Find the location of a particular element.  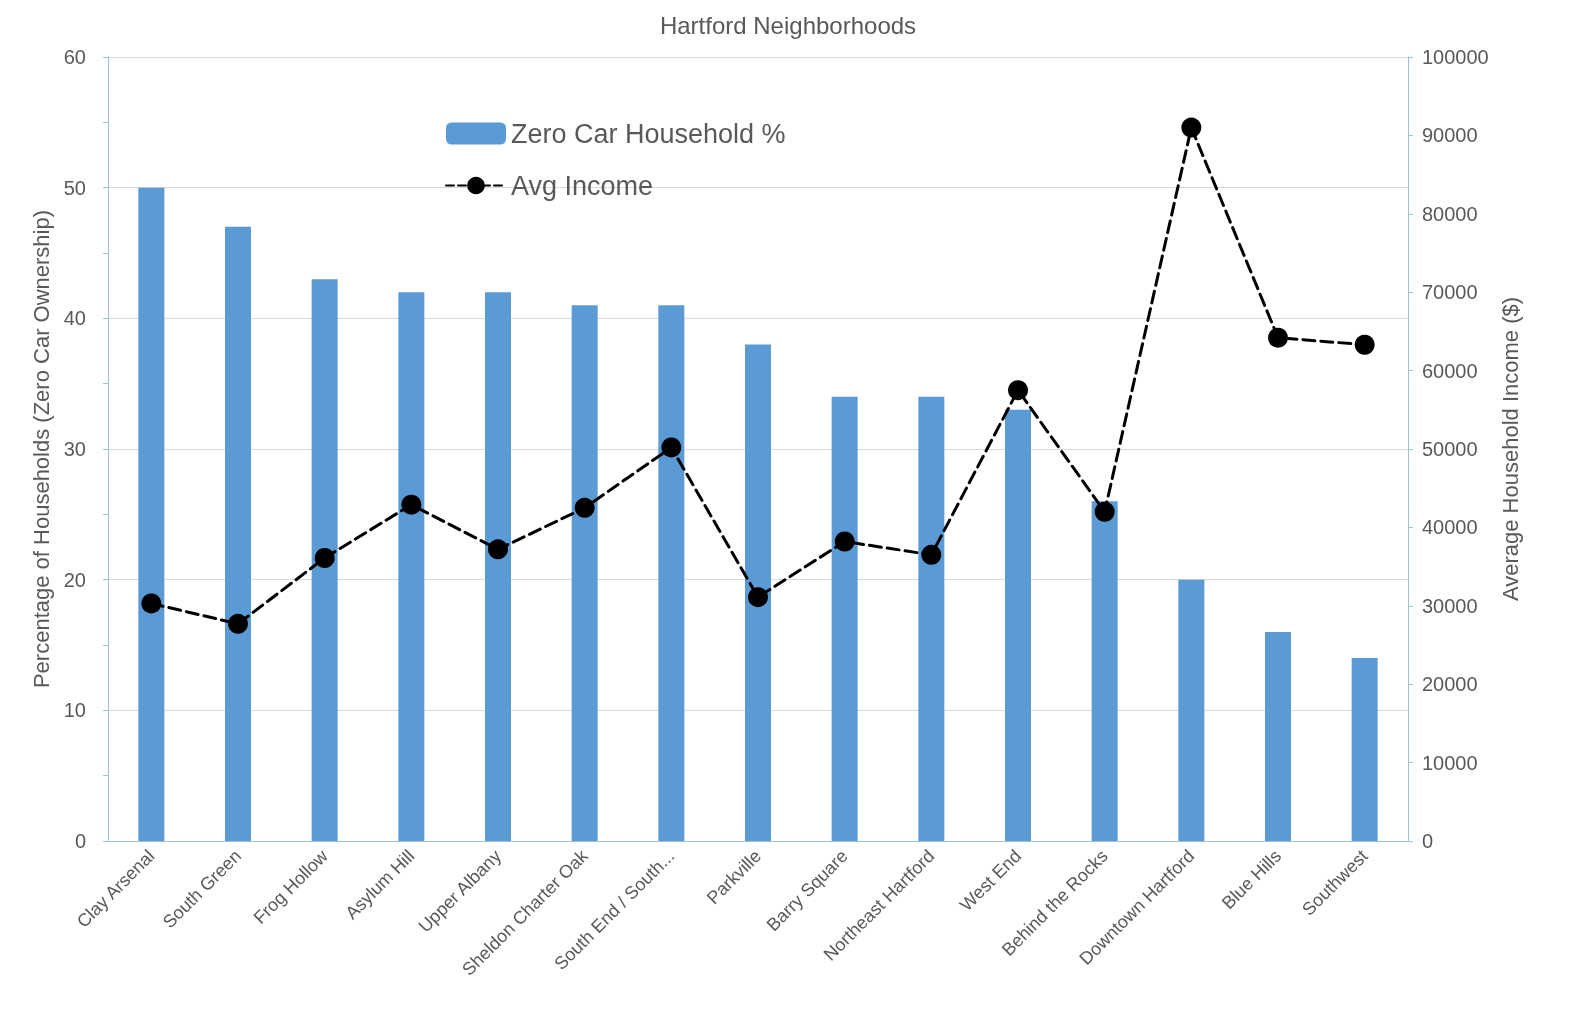

y2-tick-label: 40000 is located at coordinates (1450, 527).